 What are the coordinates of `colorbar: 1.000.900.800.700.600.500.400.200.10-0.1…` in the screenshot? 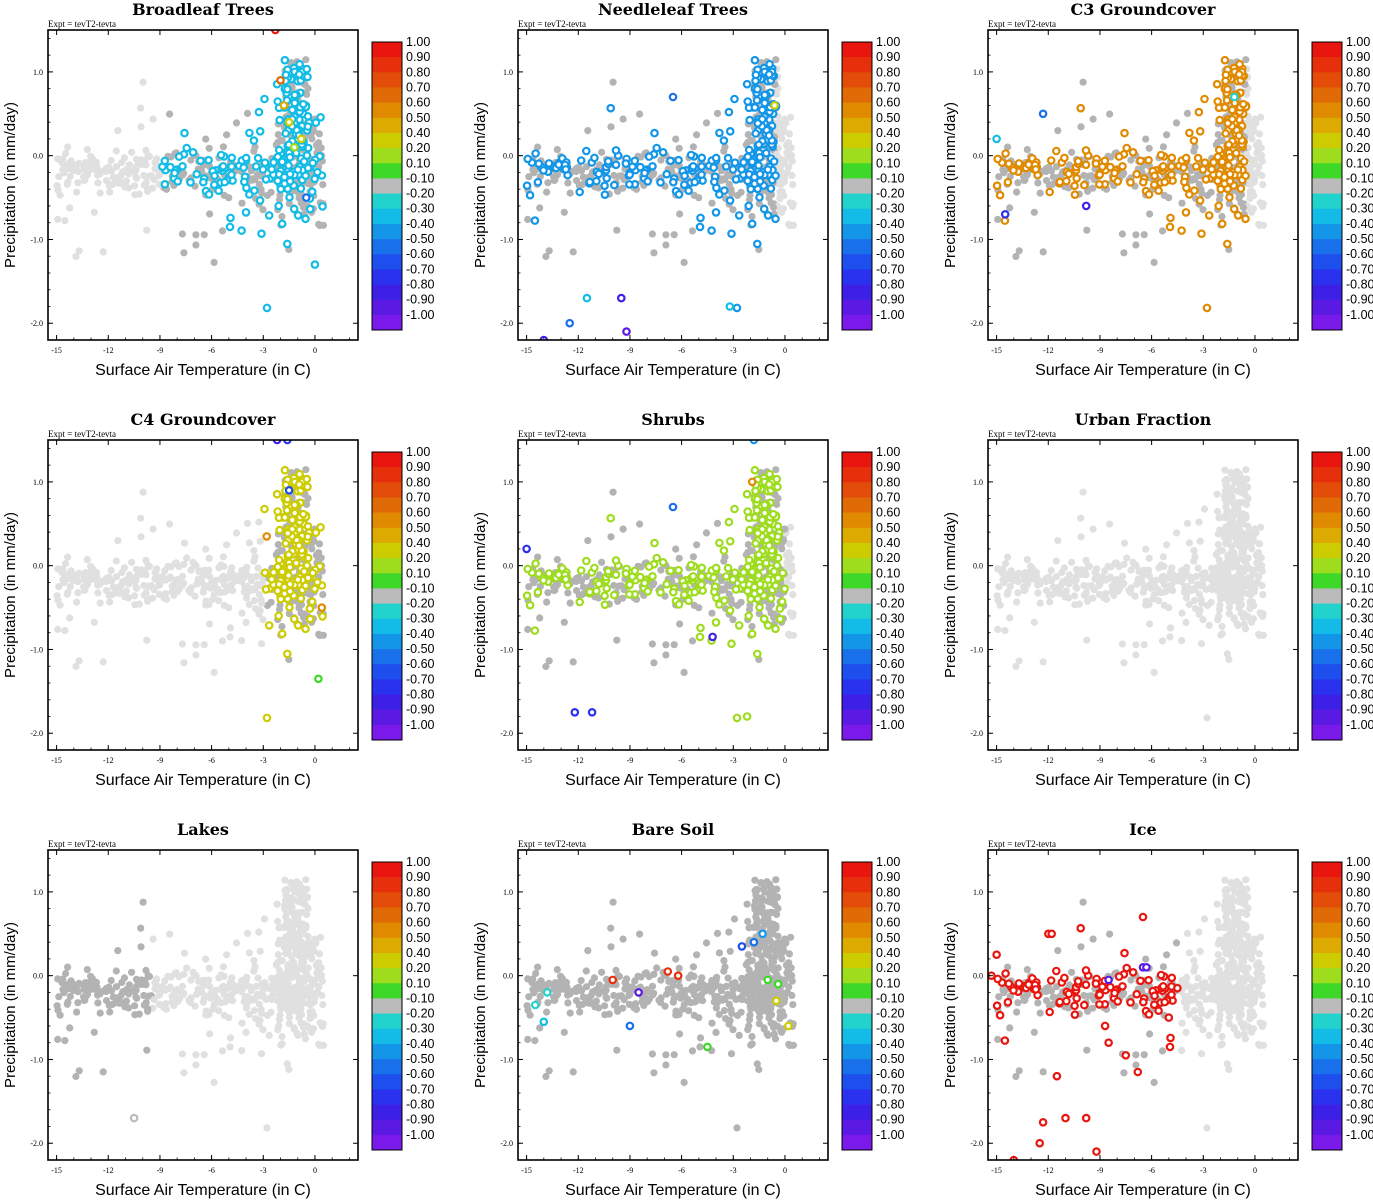 It's located at (403, 593).